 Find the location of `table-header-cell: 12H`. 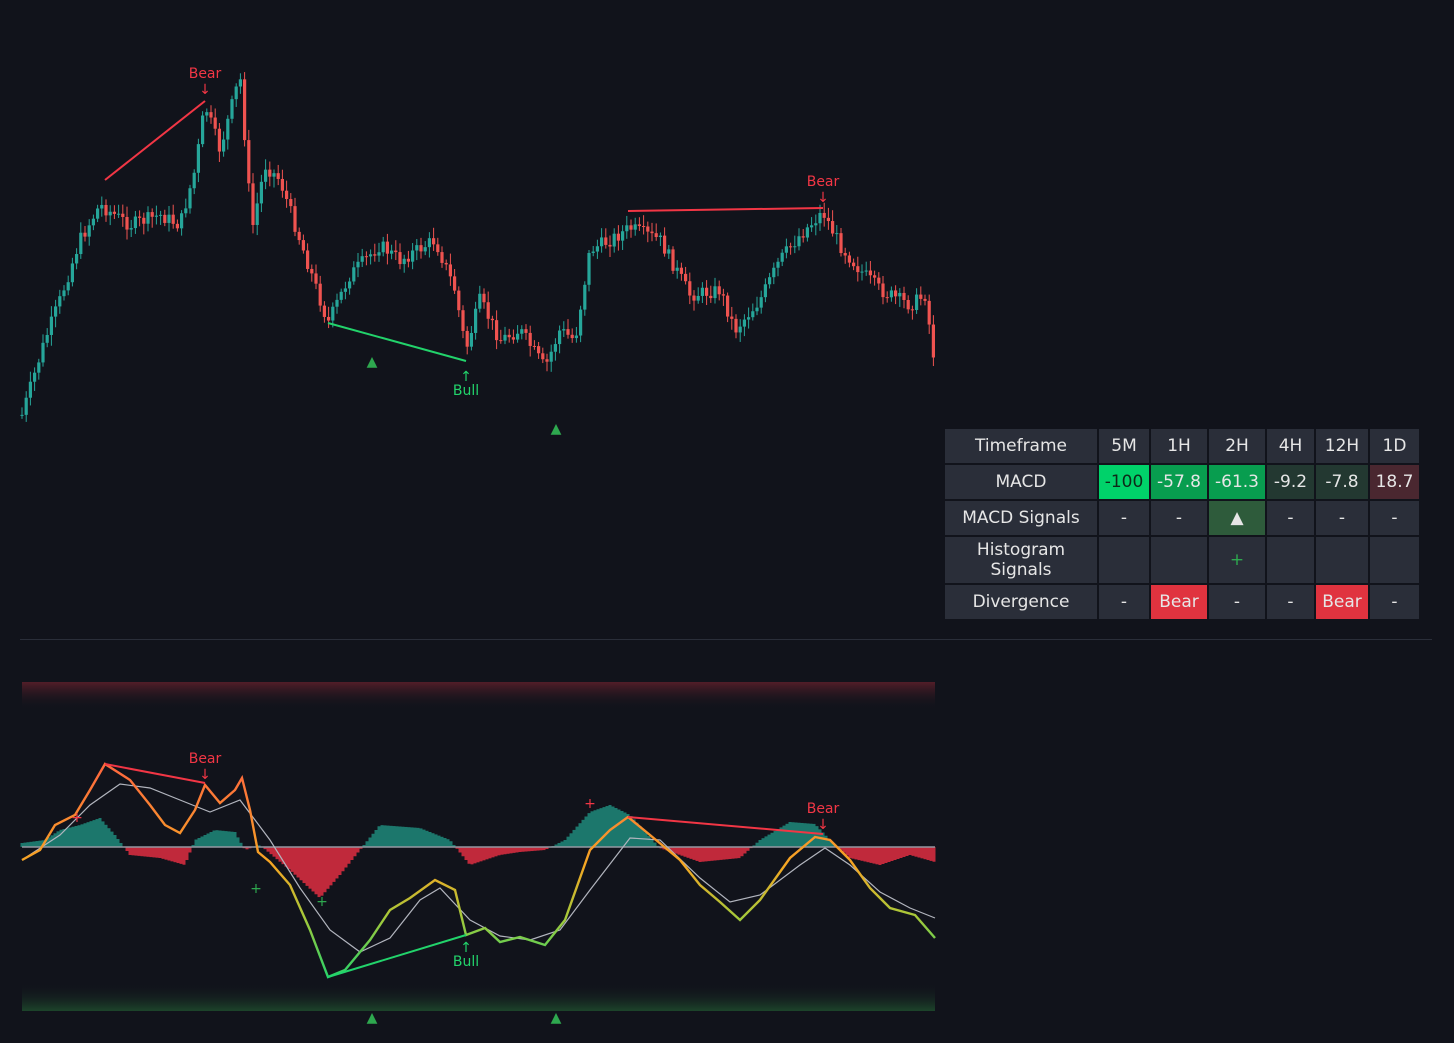

table-header-cell: 12H is located at coordinates (1342, 446).